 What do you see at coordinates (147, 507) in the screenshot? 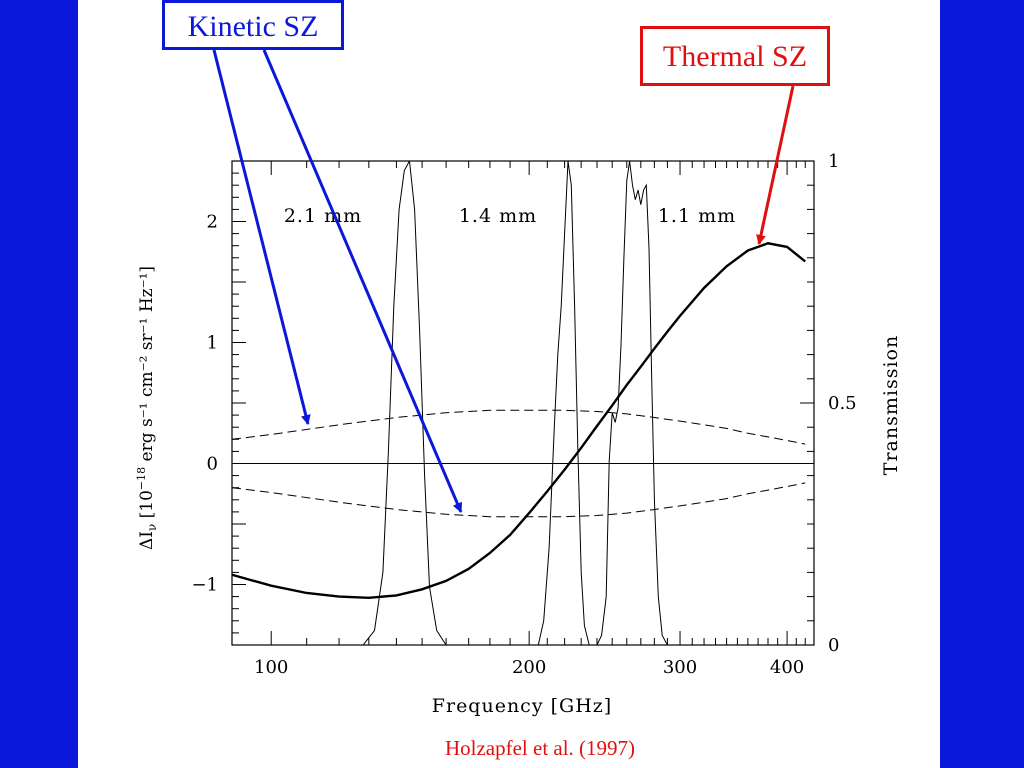
I see `left-axis-label-rest: [10` at bounding box center [147, 507].